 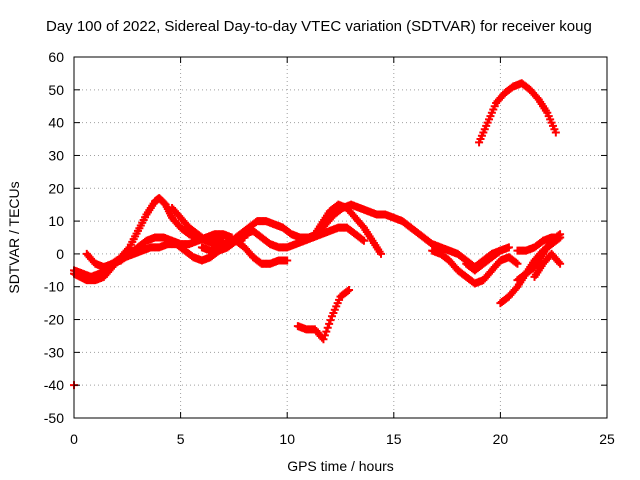 I want to click on y-tick-label: -40, so click(x=54, y=385).